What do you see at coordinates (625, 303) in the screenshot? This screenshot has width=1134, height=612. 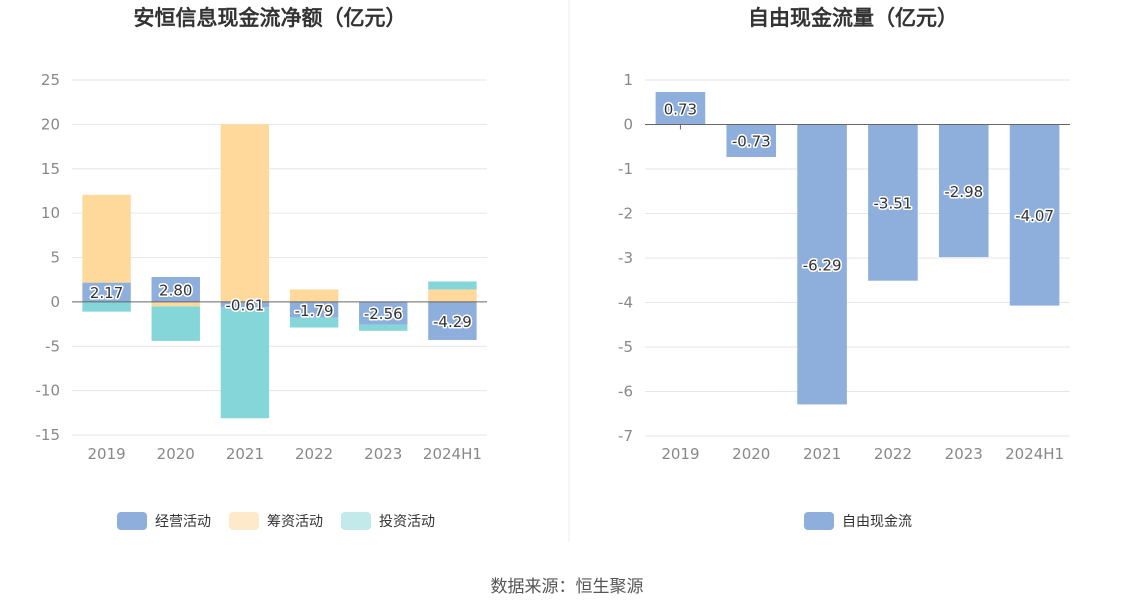 I see `y-tick-label: -4` at bounding box center [625, 303].